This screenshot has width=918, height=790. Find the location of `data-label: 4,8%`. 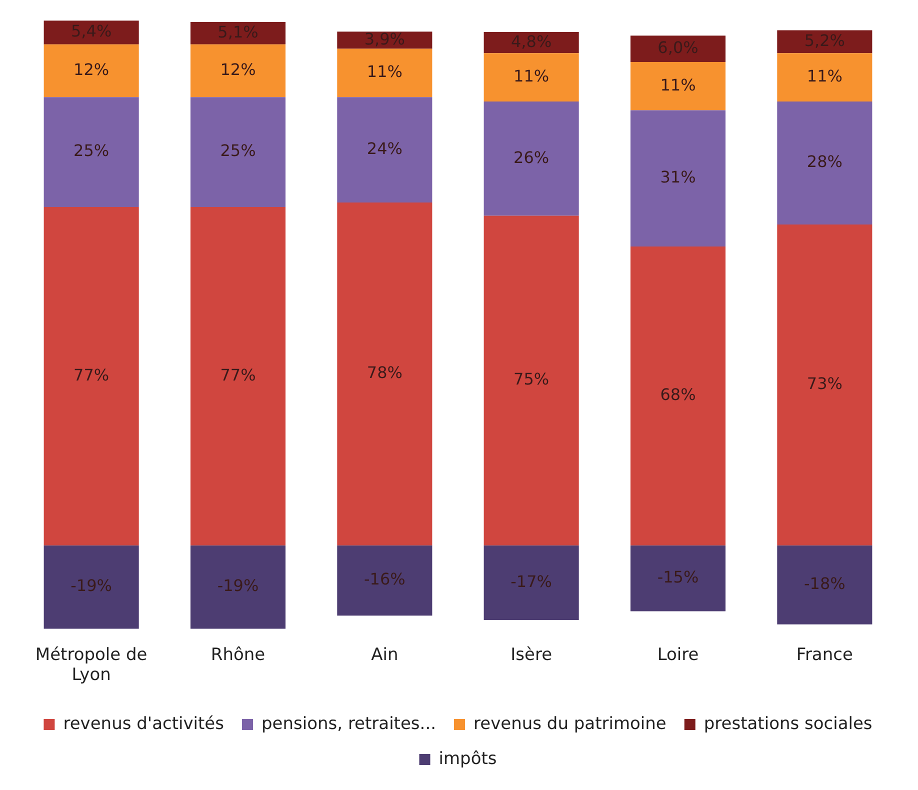

data-label: 4,8% is located at coordinates (531, 41).